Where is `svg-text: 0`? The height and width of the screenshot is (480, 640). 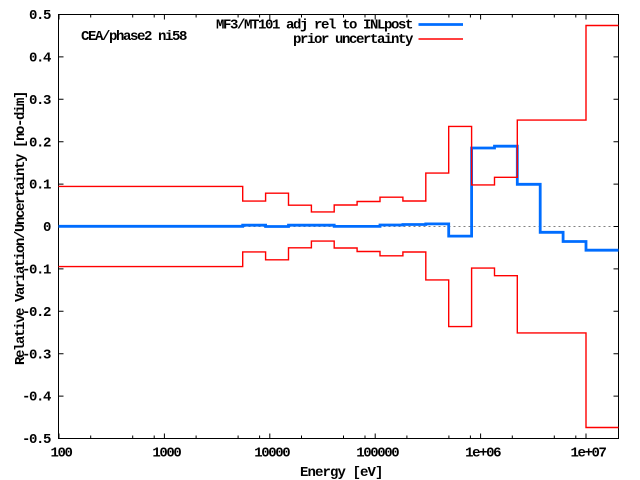 svg-text: 0 is located at coordinates (47, 228).